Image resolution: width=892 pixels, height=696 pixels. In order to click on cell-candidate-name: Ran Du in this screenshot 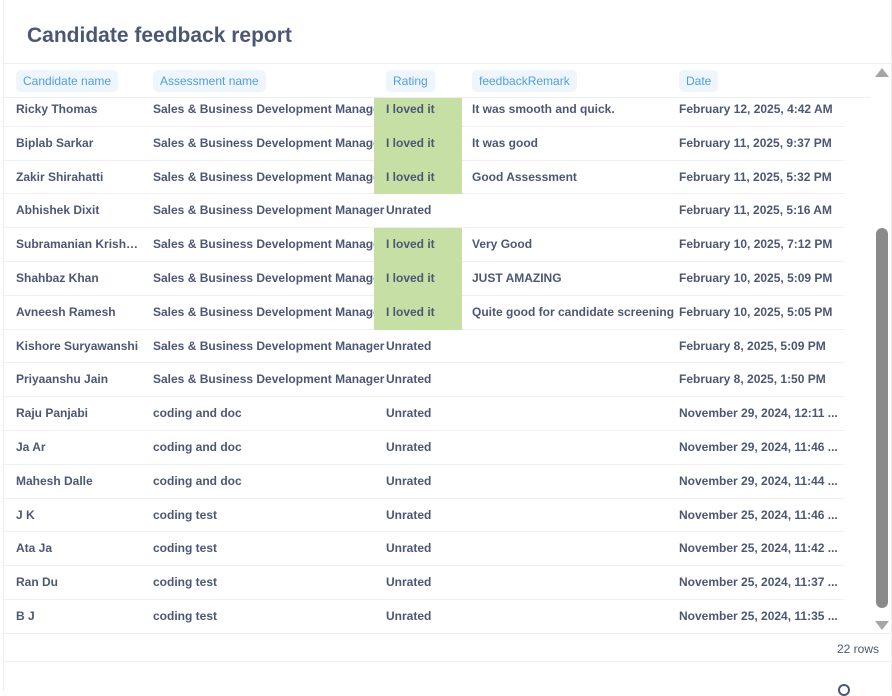, I will do `click(37, 582)`.